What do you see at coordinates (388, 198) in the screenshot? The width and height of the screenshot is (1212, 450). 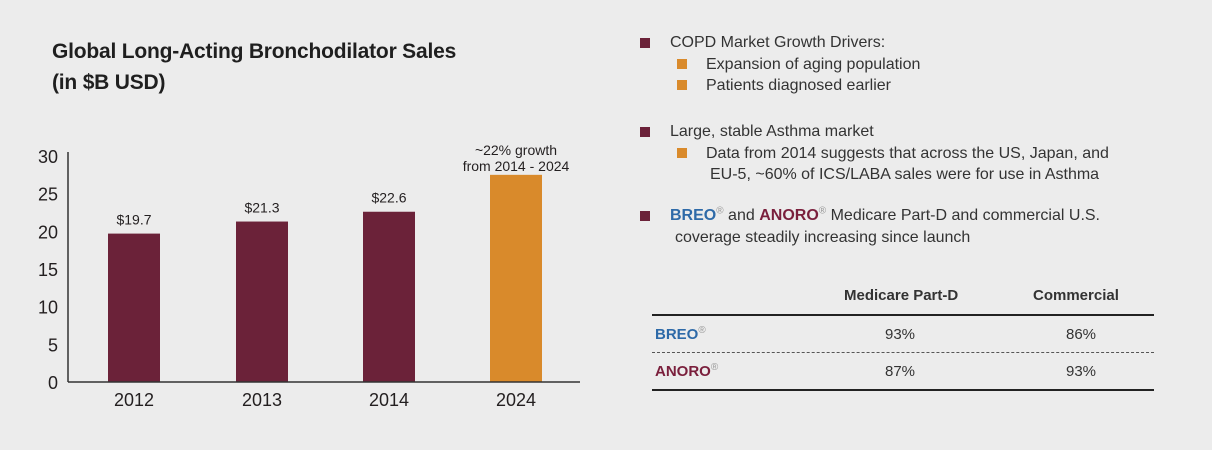 I see `data-label-2014: $22.6` at bounding box center [388, 198].